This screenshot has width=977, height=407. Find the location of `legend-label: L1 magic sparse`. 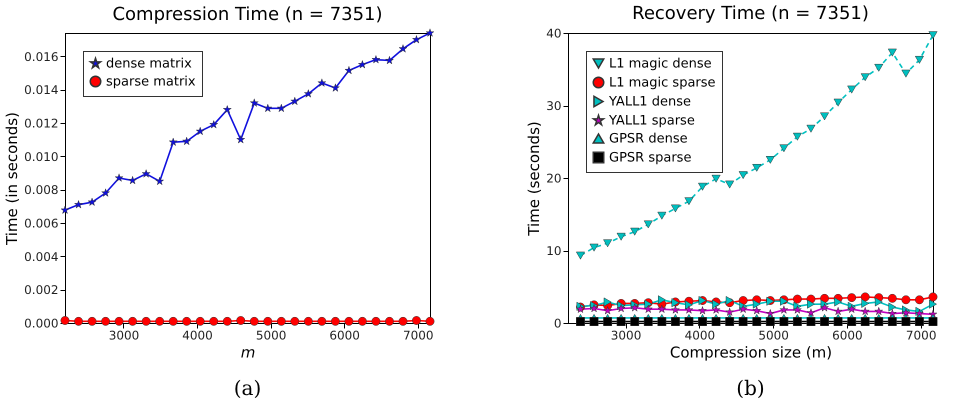

legend-label: L1 magic sparse is located at coordinates (662, 83).